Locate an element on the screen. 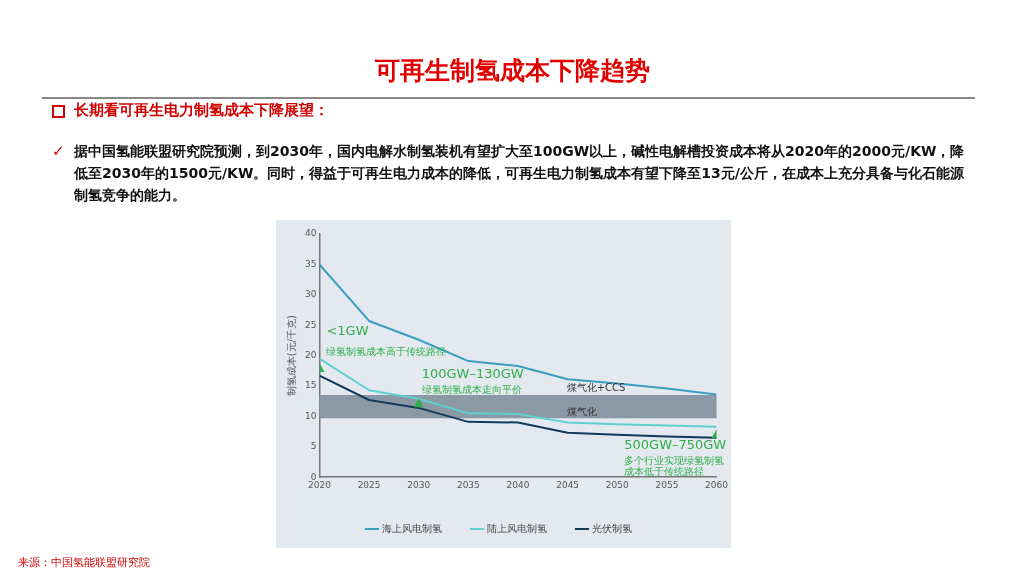 This screenshot has height=576, width=1024. x-tick-label: 2025 is located at coordinates (369, 484).